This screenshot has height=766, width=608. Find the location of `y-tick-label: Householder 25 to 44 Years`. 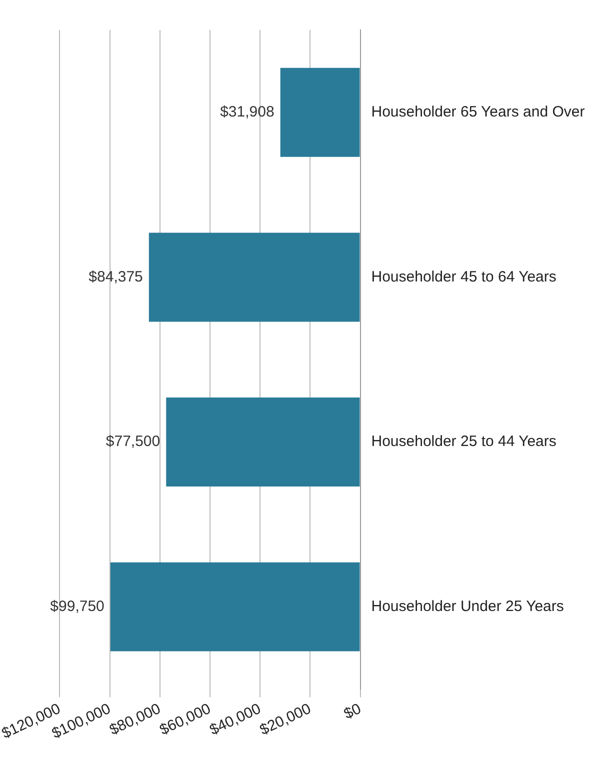

y-tick-label: Householder 25 to 44 Years is located at coordinates (463, 441).